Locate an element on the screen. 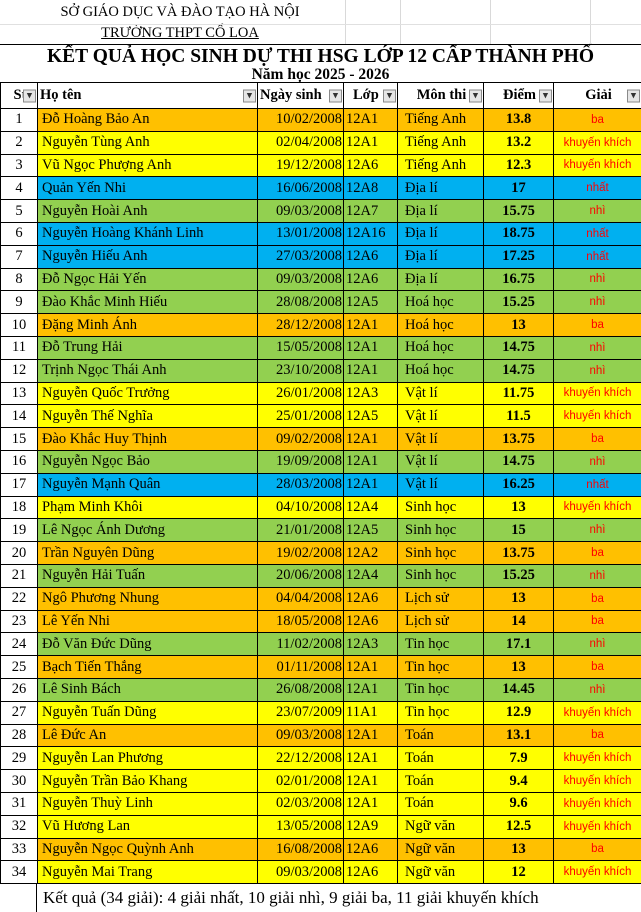  birth-date: 23/07/2009 is located at coordinates (300, 712).